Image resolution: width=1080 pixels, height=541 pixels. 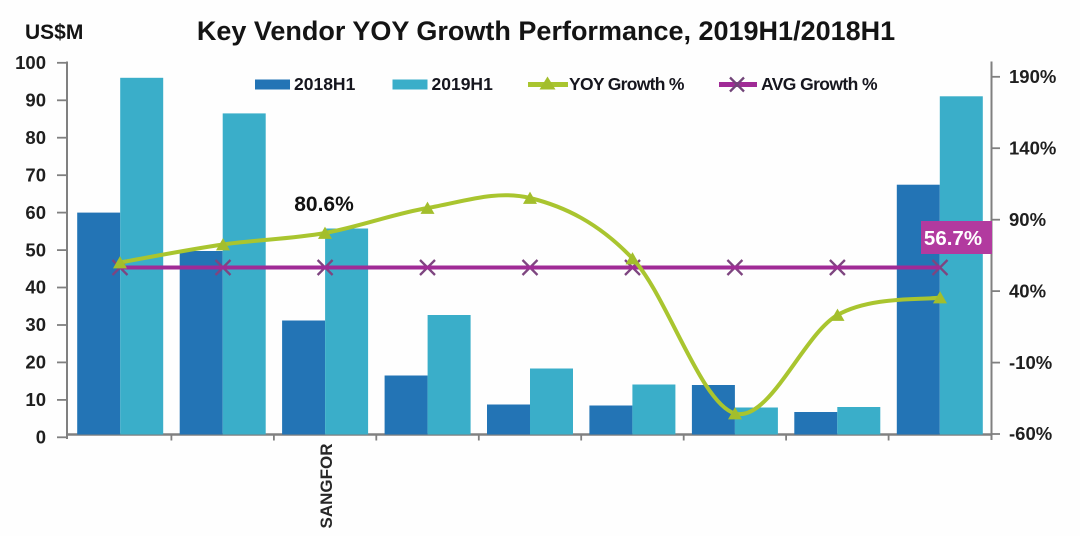 I want to click on svg-text: 40, so click(x=35, y=287).